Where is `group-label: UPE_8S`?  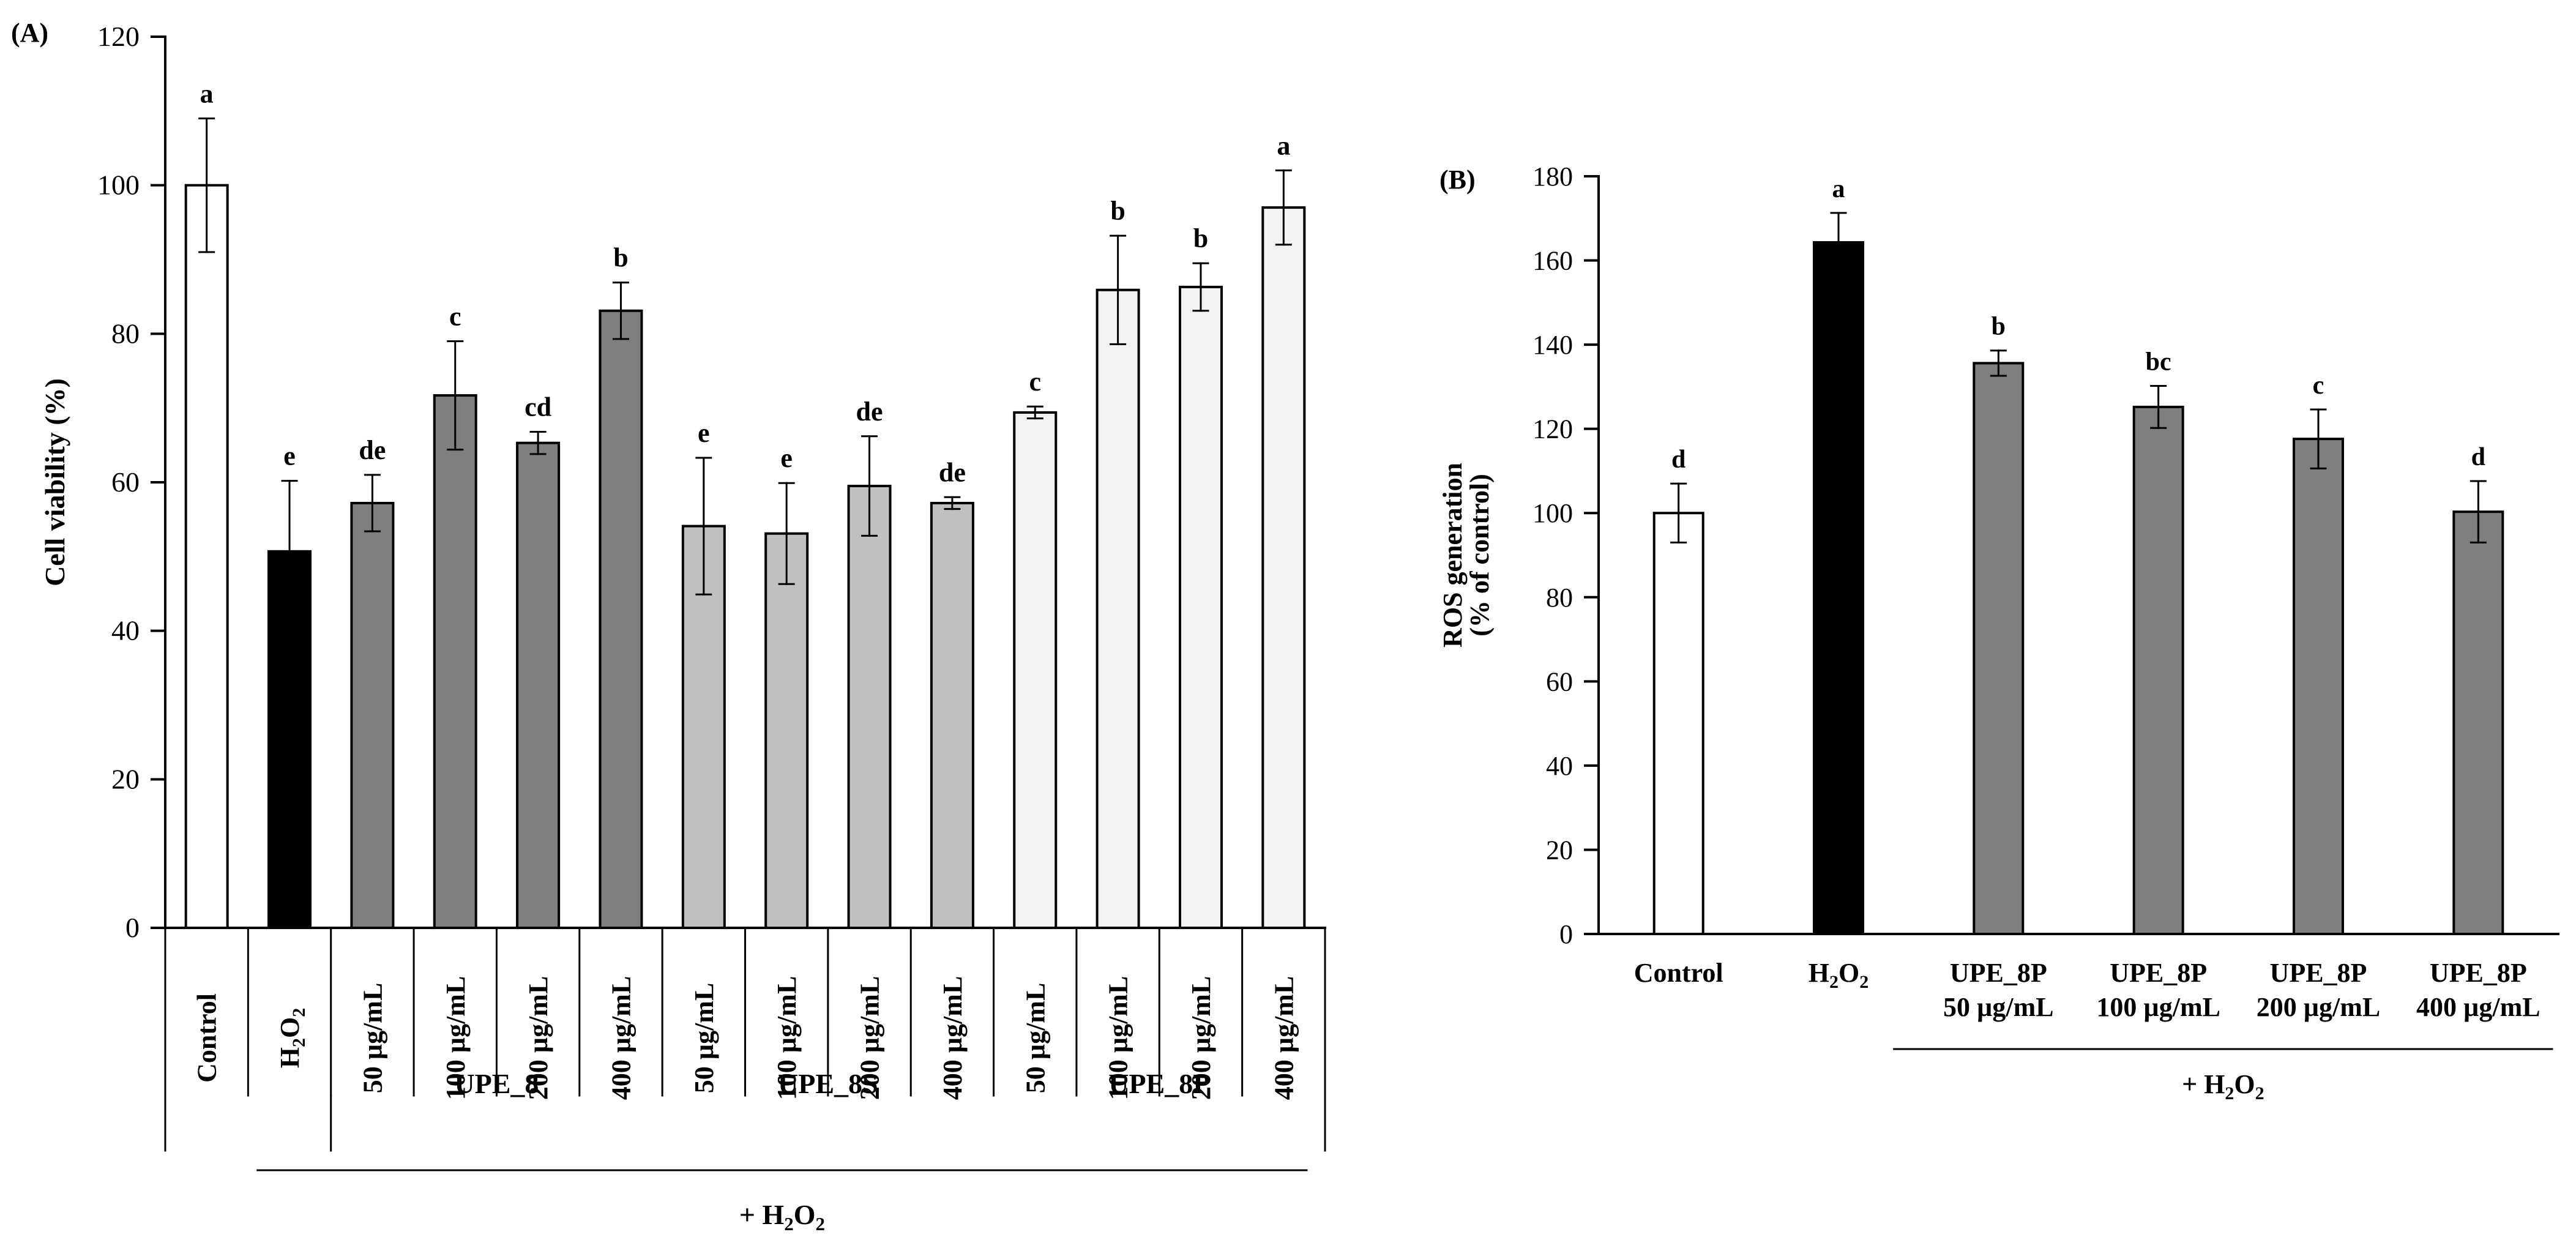
group-label: UPE_8S is located at coordinates (828, 1083).